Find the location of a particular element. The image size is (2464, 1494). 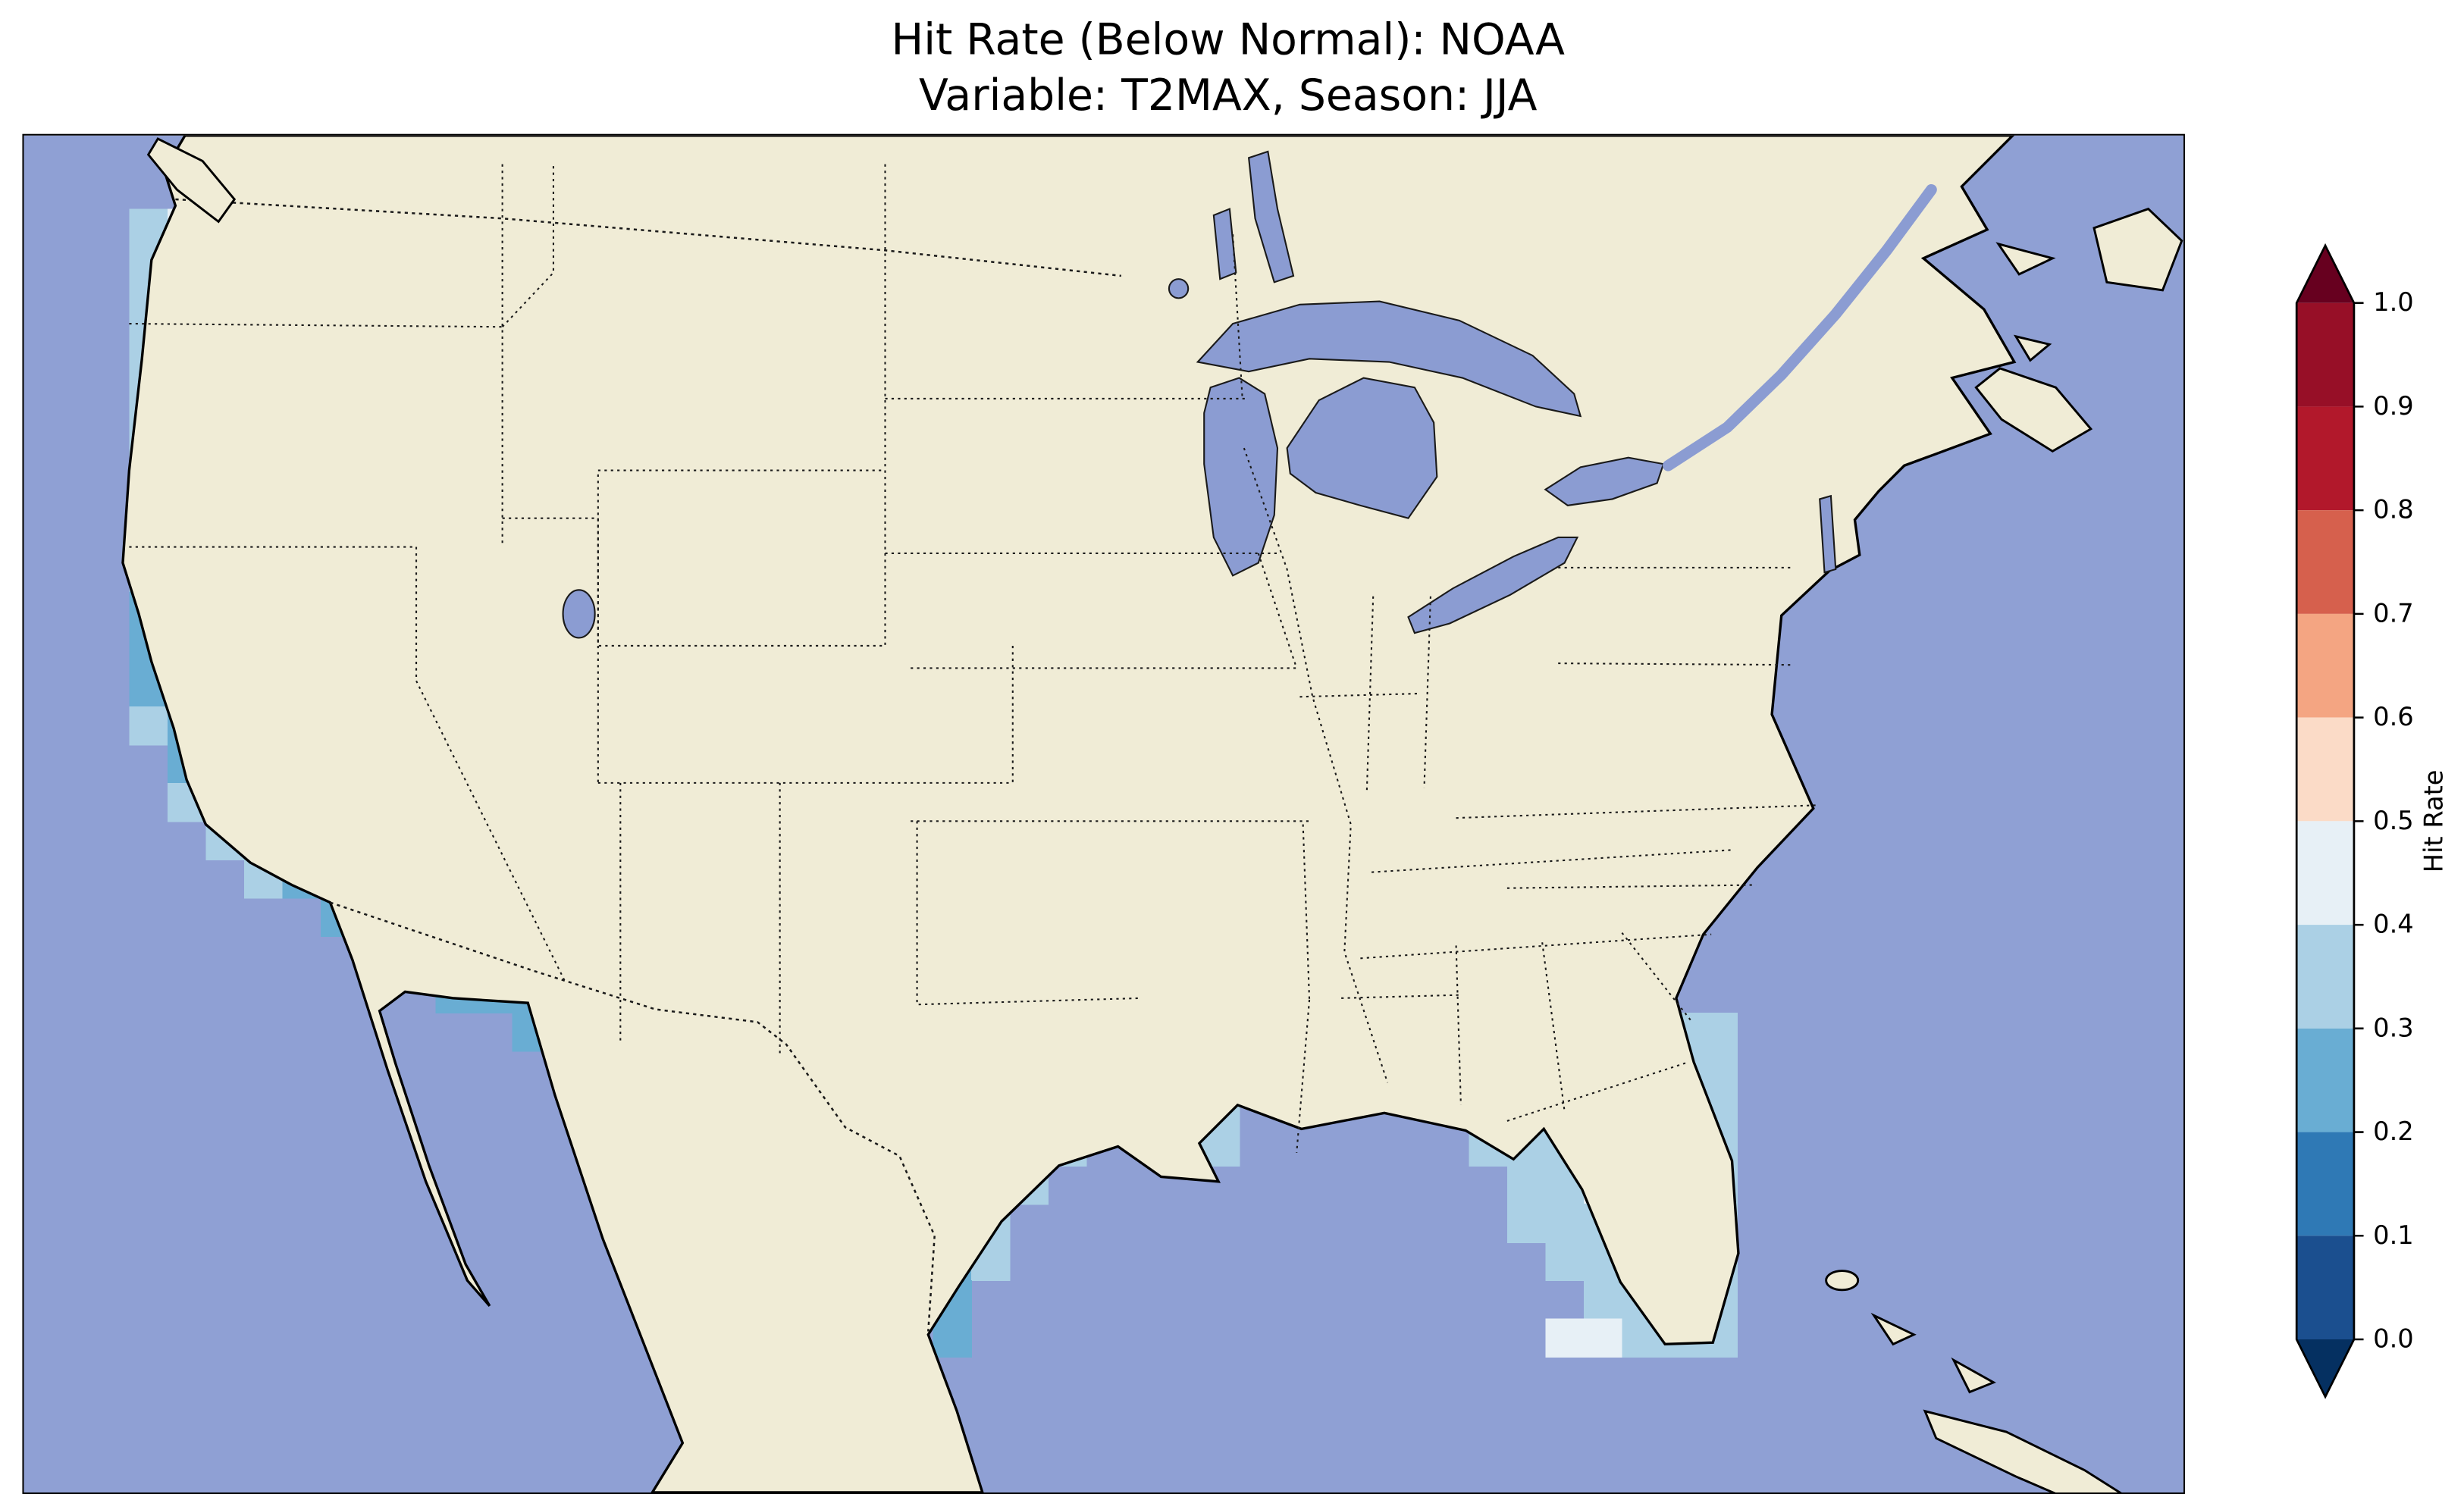

colorbar-tick-label: 0.4 is located at coordinates (2394, 924).